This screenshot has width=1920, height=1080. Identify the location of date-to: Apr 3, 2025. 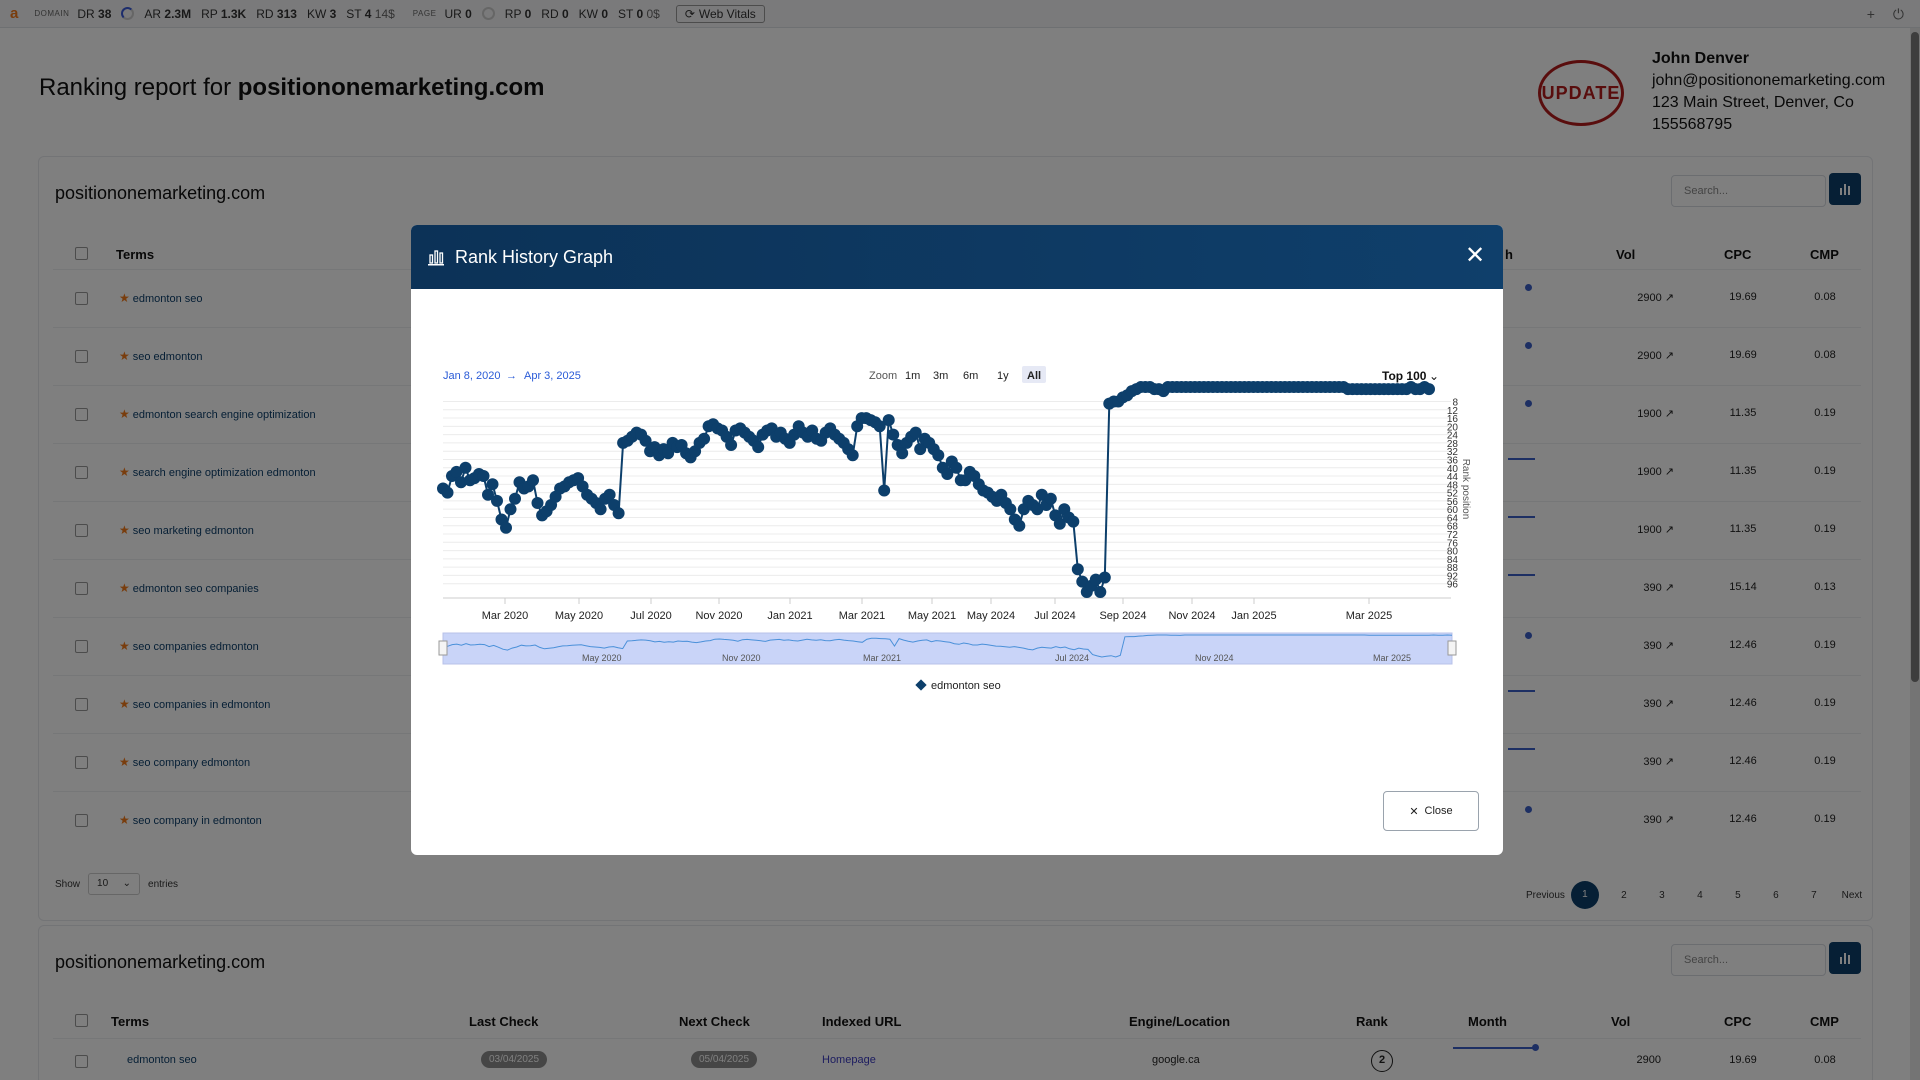
(552, 376).